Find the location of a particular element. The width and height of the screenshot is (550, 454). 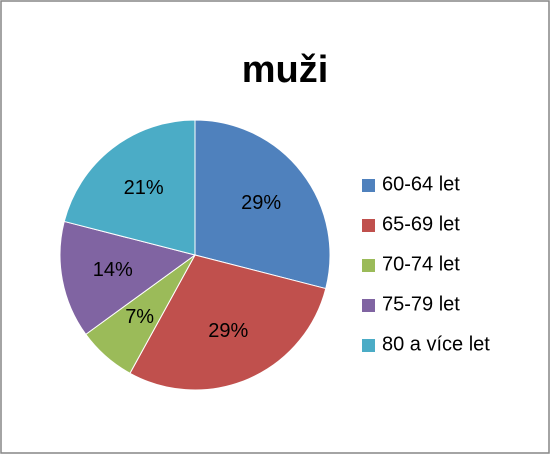

data-label: 14% is located at coordinates (113, 270).